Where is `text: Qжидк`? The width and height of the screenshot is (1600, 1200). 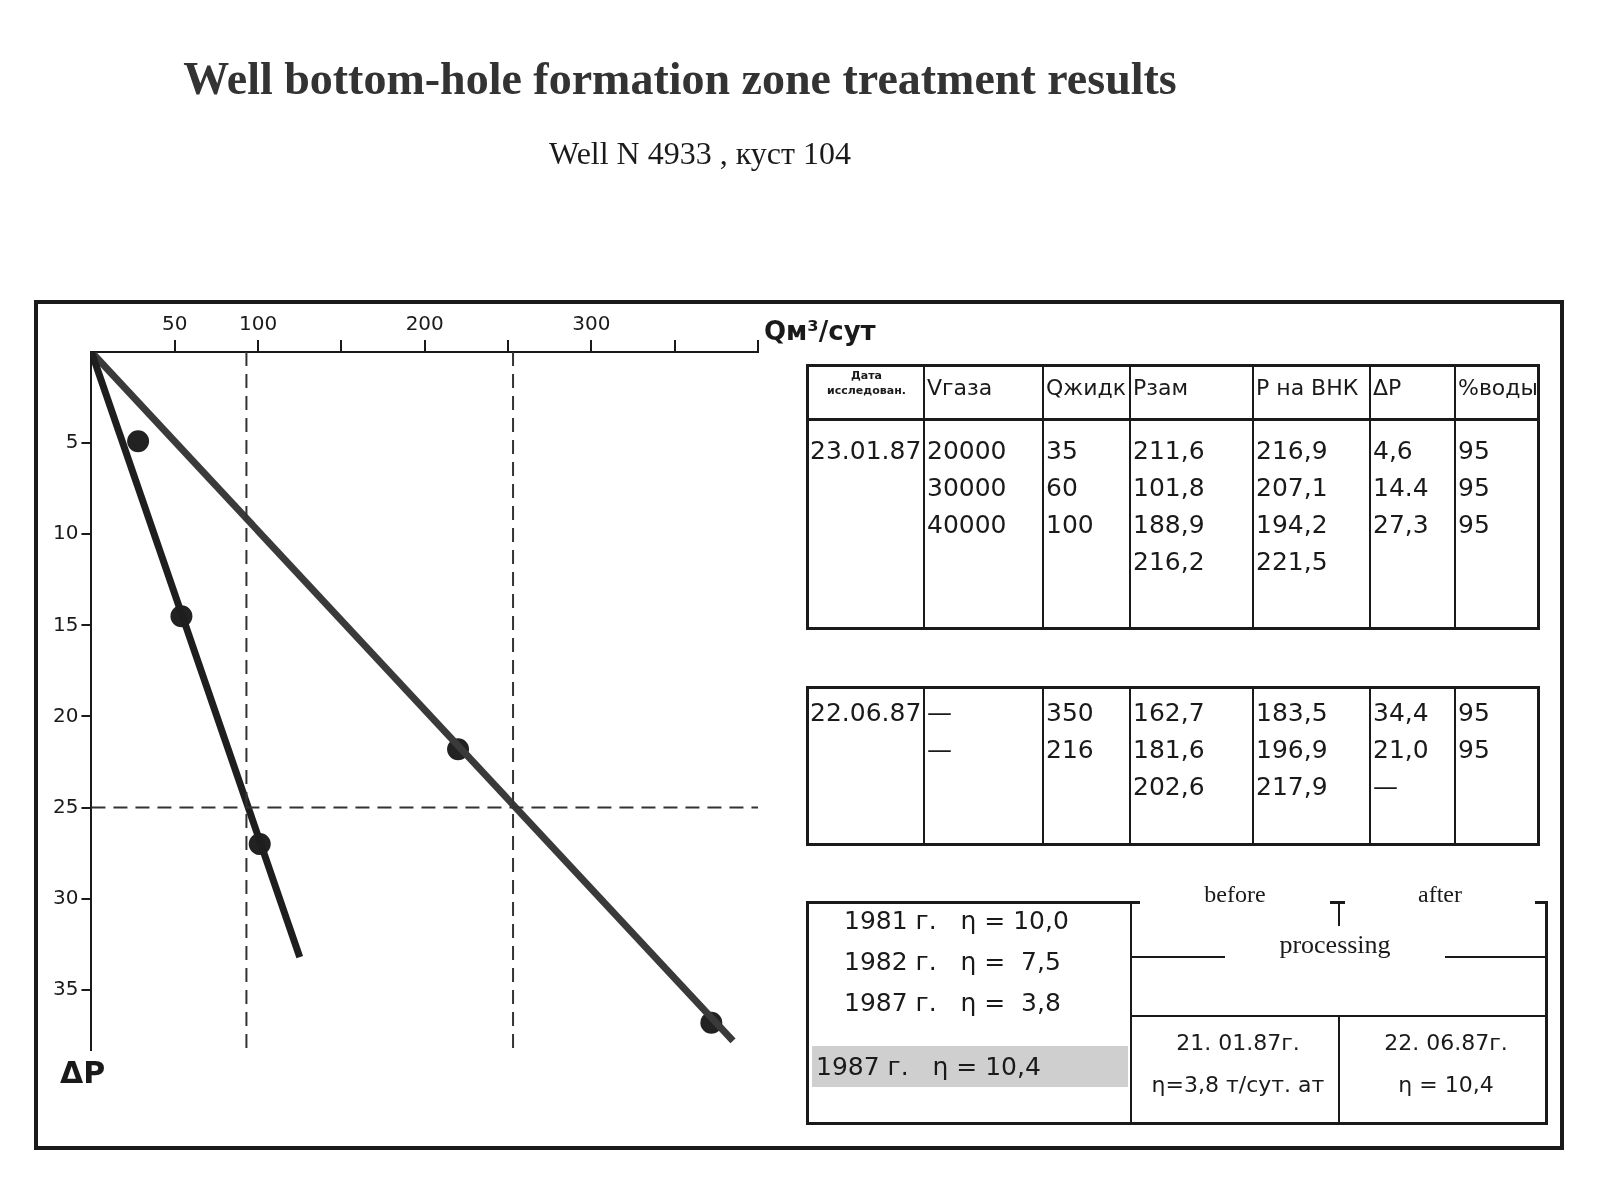
text: Qжидк is located at coordinates (1086, 388).